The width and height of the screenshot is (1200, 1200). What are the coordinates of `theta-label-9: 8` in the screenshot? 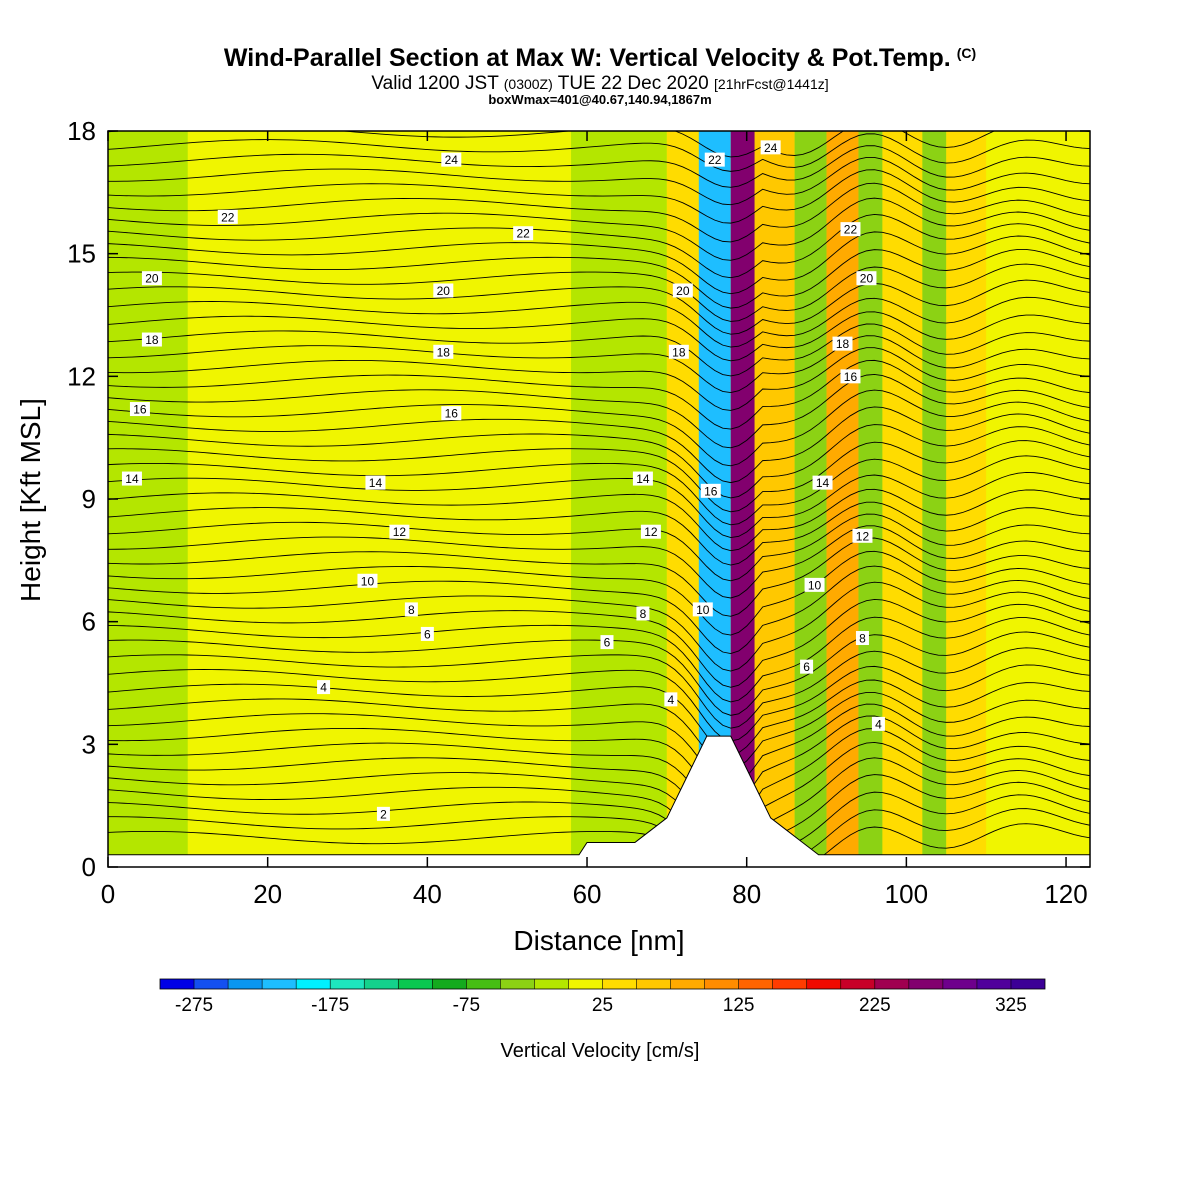 It's located at (862, 638).